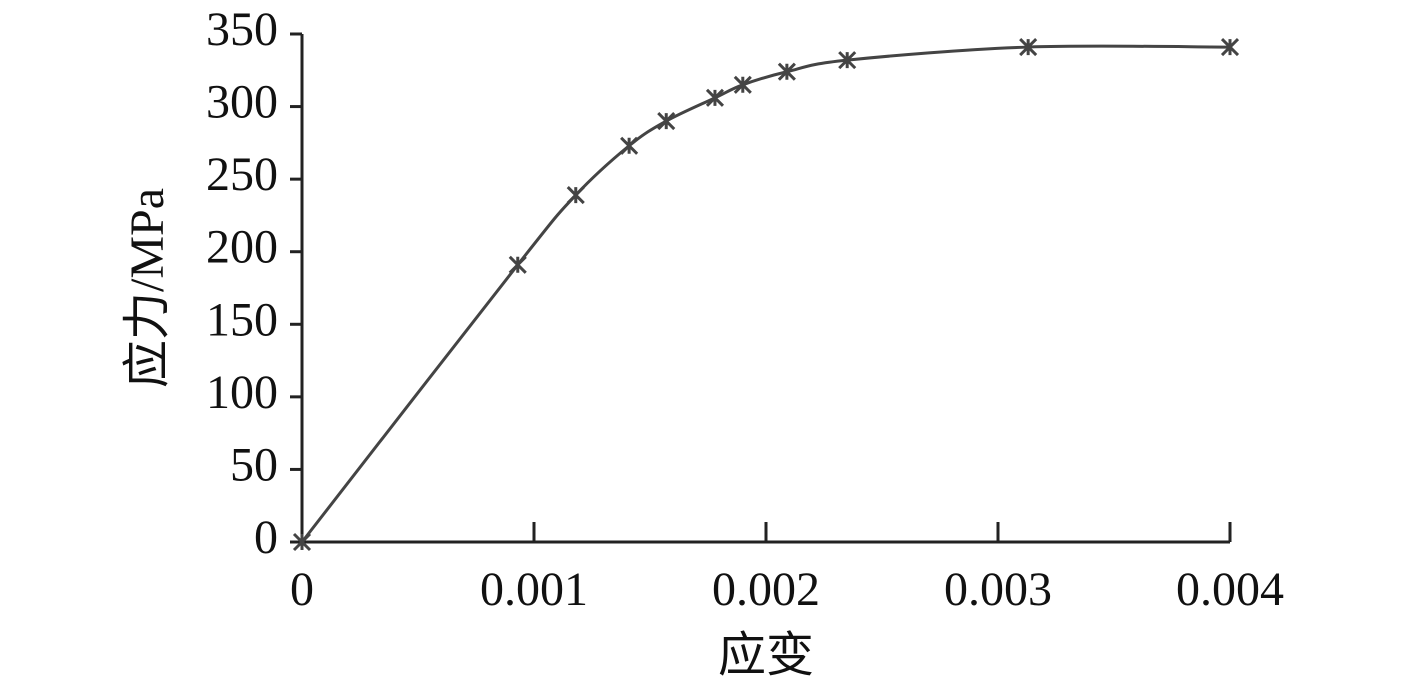  Describe the element at coordinates (998, 589) in the screenshot. I see `x-tick-label: 0.003` at that location.